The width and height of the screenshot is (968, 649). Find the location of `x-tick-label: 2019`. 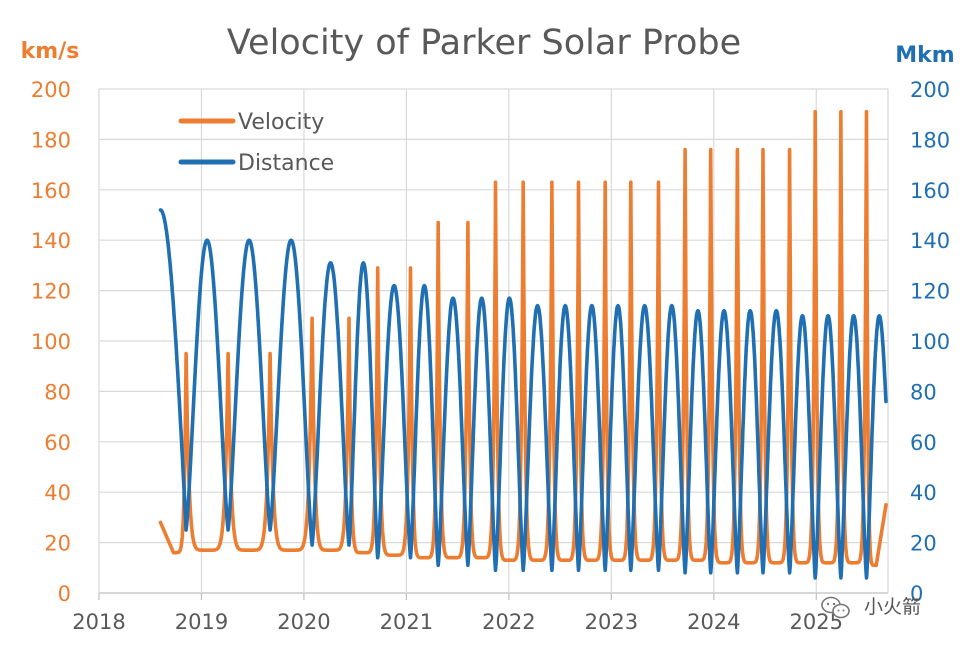

x-tick-label: 2019 is located at coordinates (201, 622).